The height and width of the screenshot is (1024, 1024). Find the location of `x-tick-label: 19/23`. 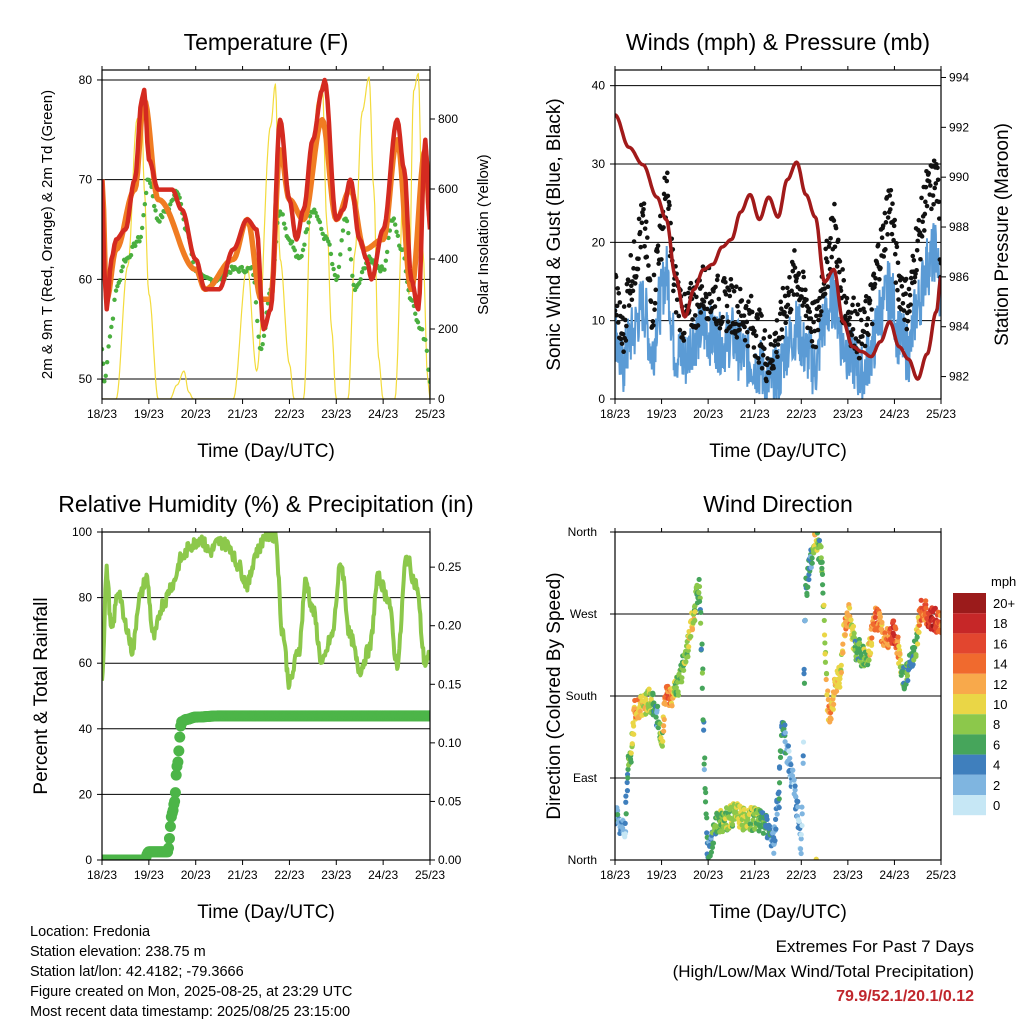

x-tick-label: 19/23 is located at coordinates (149, 414).